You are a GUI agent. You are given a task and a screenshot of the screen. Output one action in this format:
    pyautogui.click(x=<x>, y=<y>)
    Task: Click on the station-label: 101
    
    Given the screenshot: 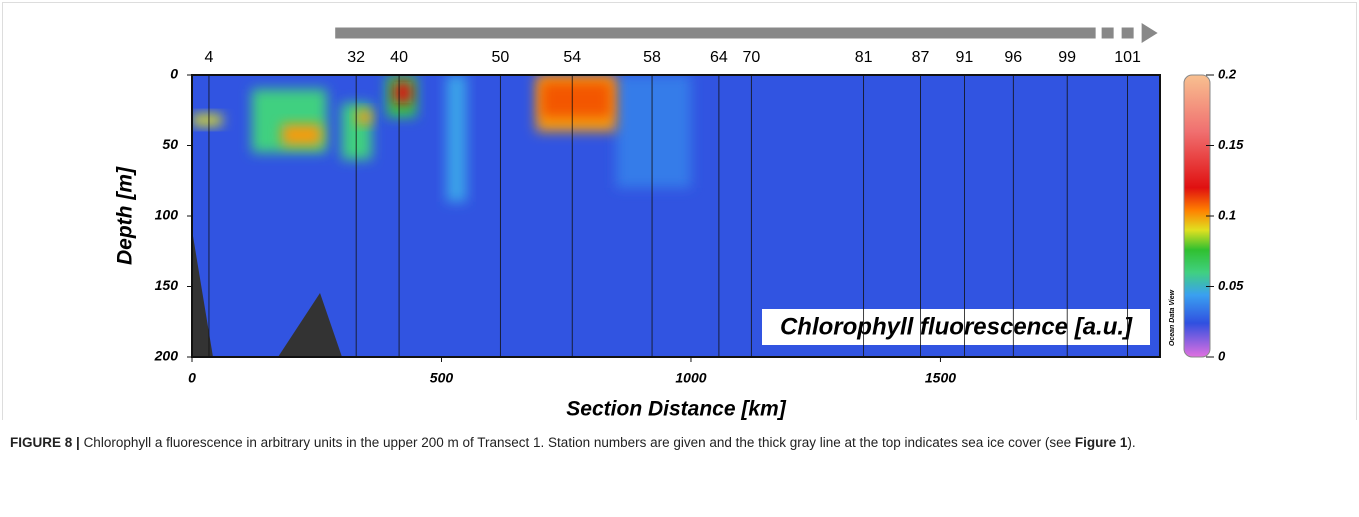 What is the action you would take?
    pyautogui.click(x=1127, y=57)
    